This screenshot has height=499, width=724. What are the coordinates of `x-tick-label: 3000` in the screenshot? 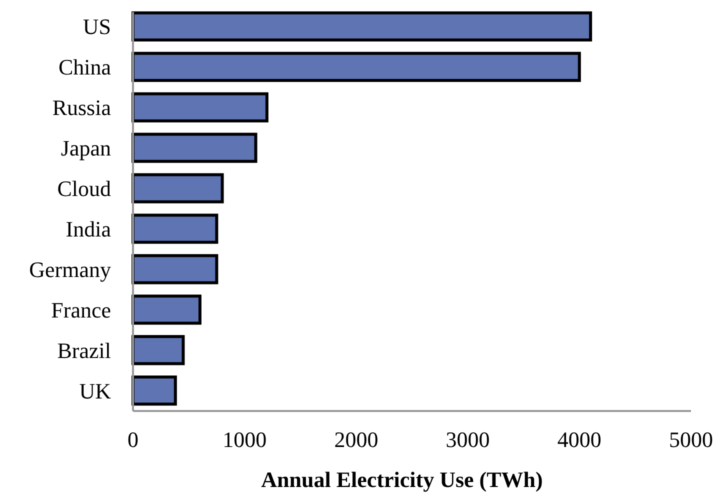 It's located at (468, 439).